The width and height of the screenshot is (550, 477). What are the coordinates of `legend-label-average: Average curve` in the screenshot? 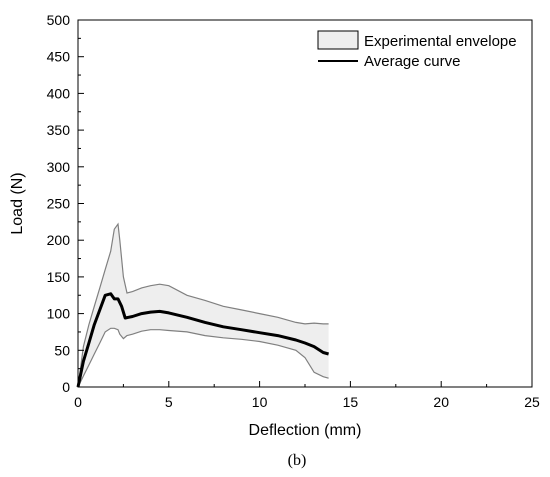 It's located at (412, 61).